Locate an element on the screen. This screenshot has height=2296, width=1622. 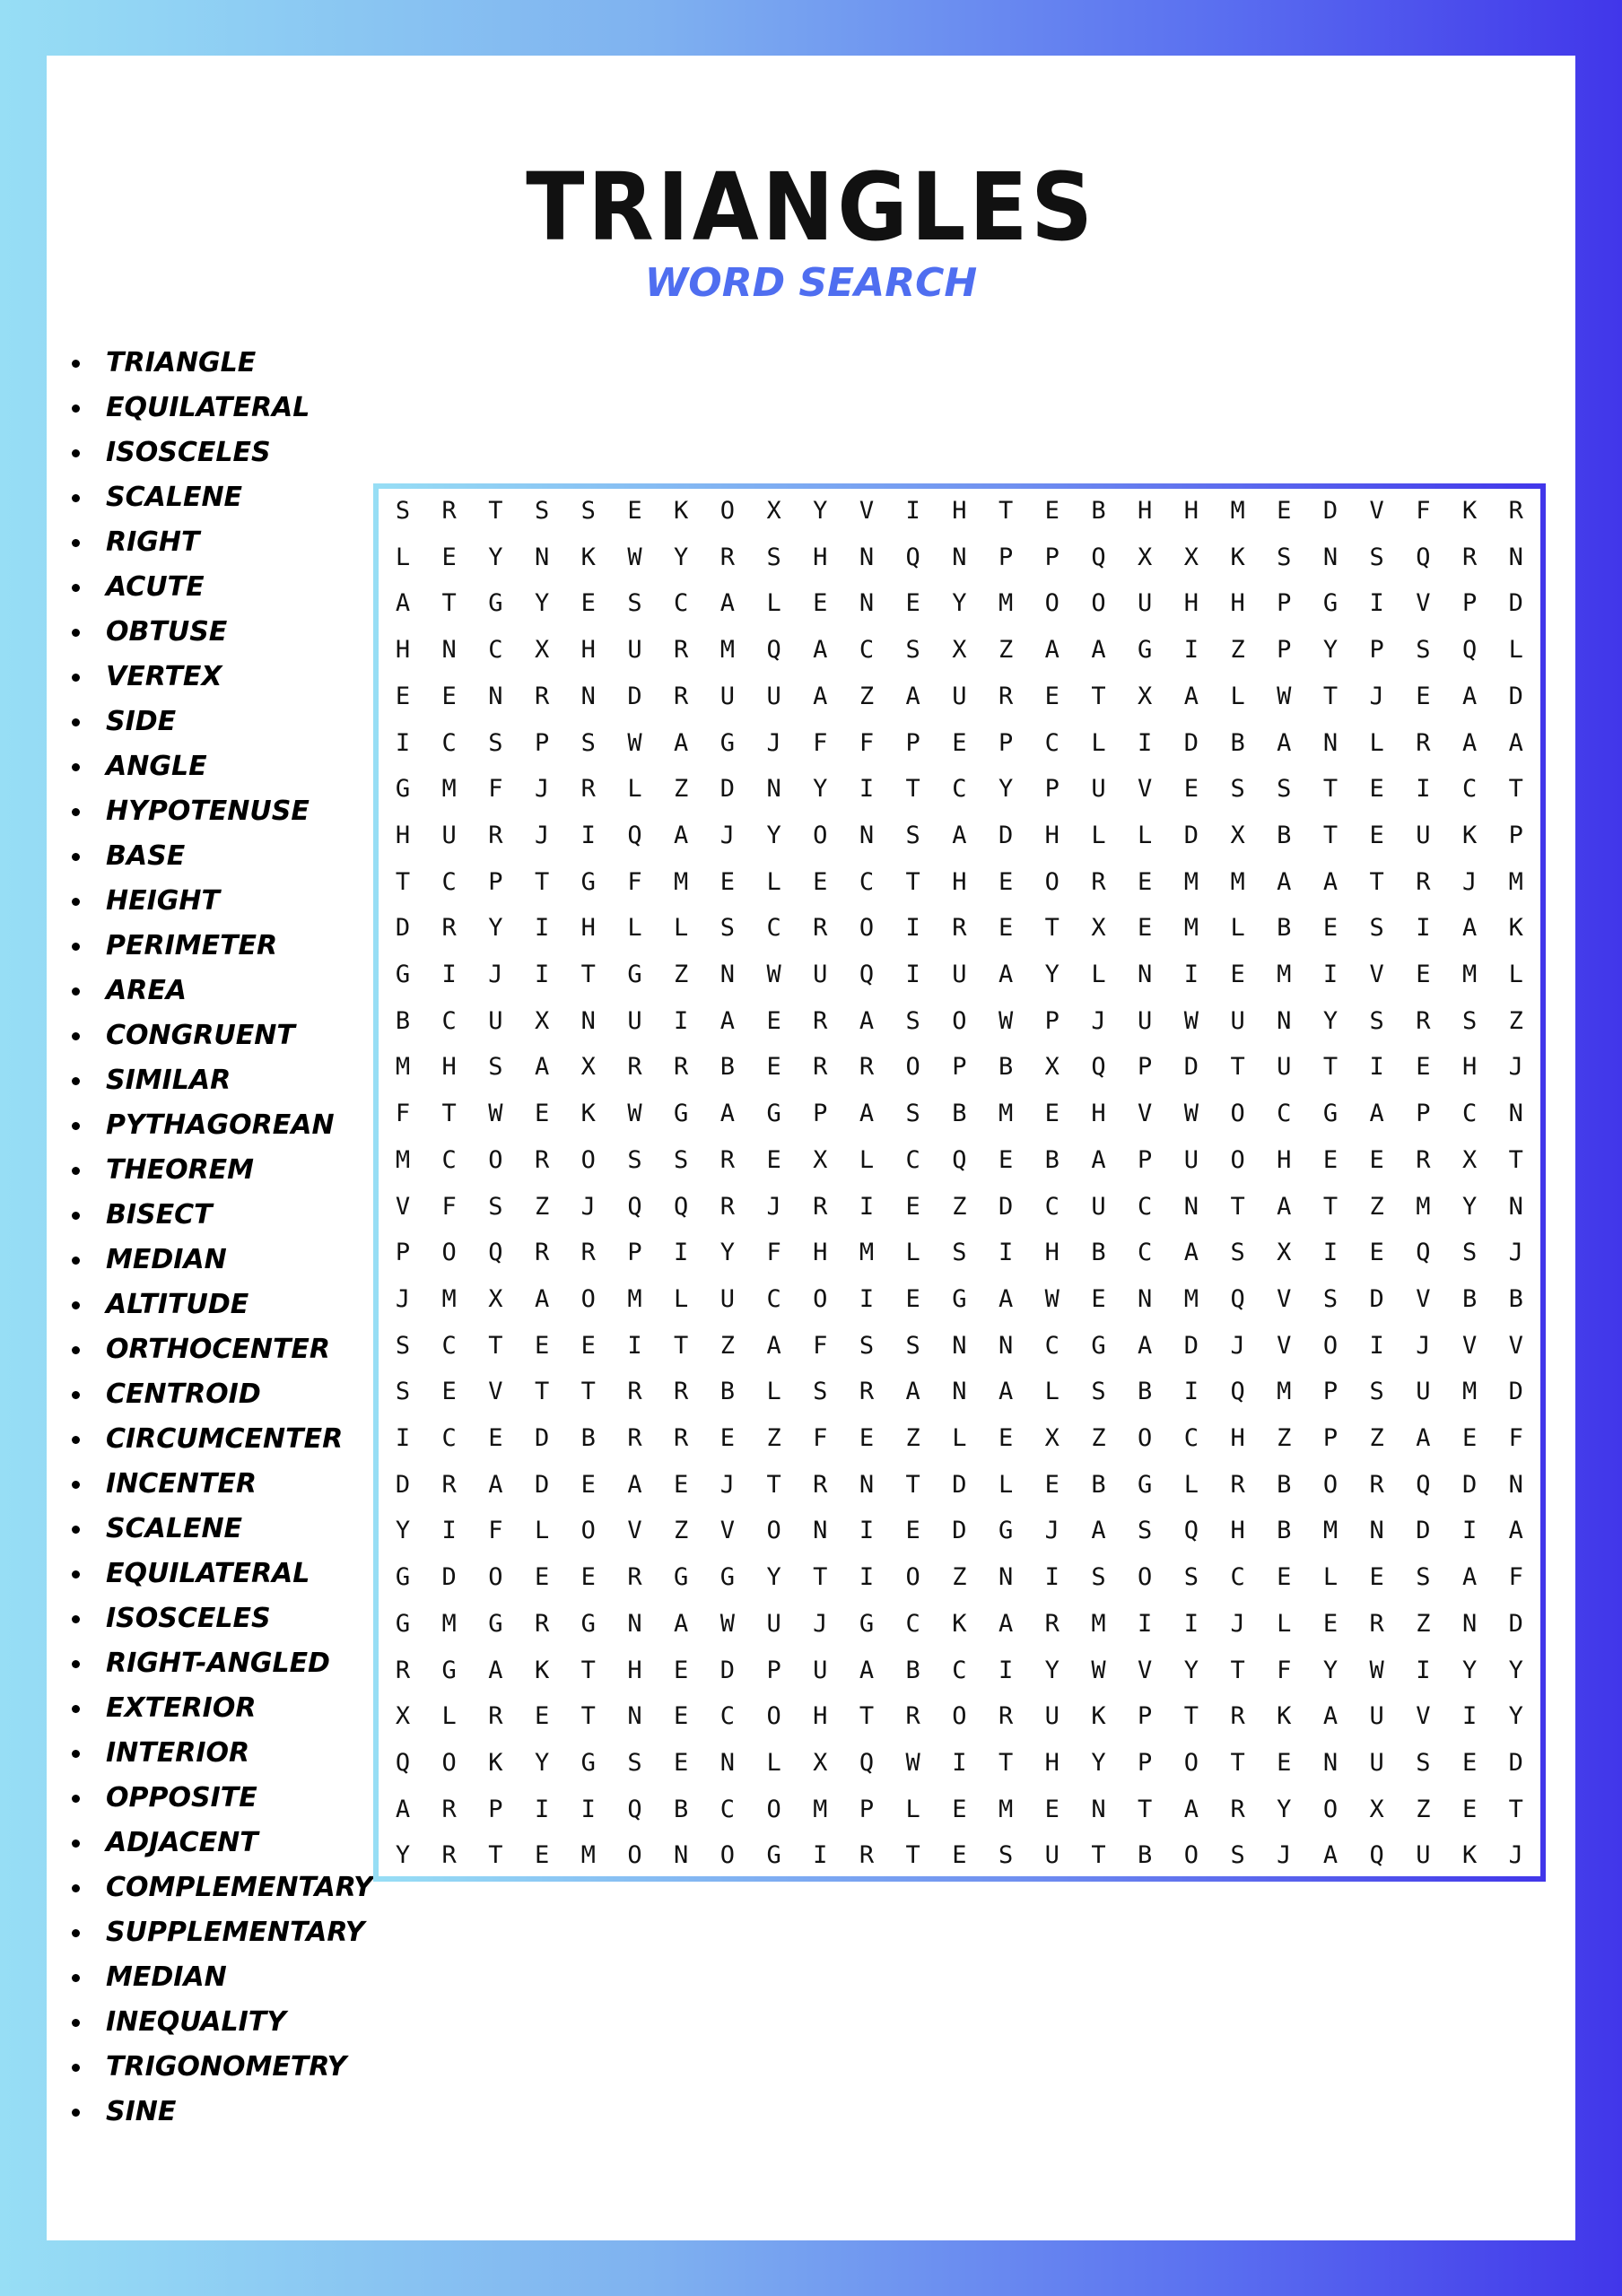
grid-letter: G is located at coordinates (634, 974).